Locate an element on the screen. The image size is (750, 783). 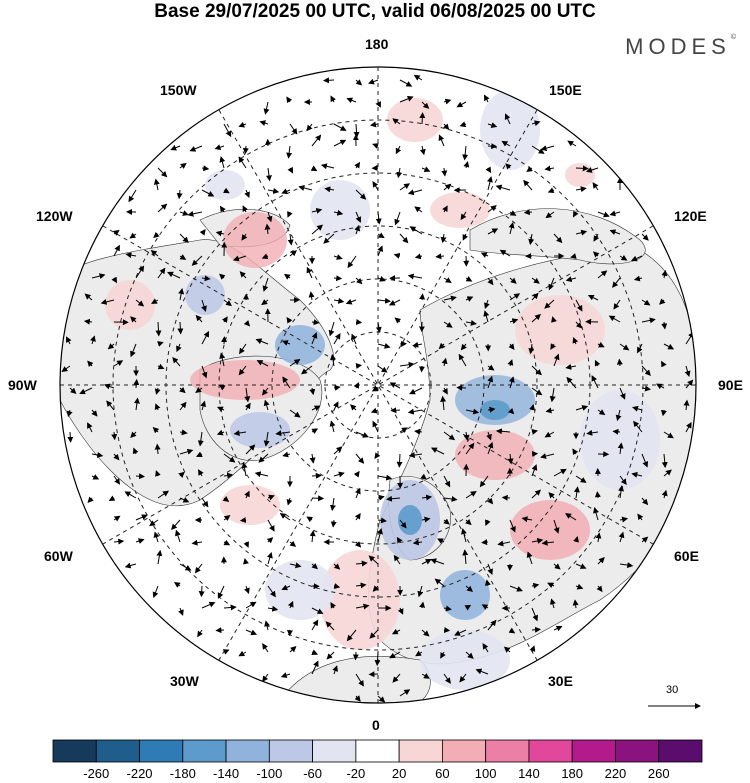
lon-label-90e: 90E is located at coordinates (730, 385).